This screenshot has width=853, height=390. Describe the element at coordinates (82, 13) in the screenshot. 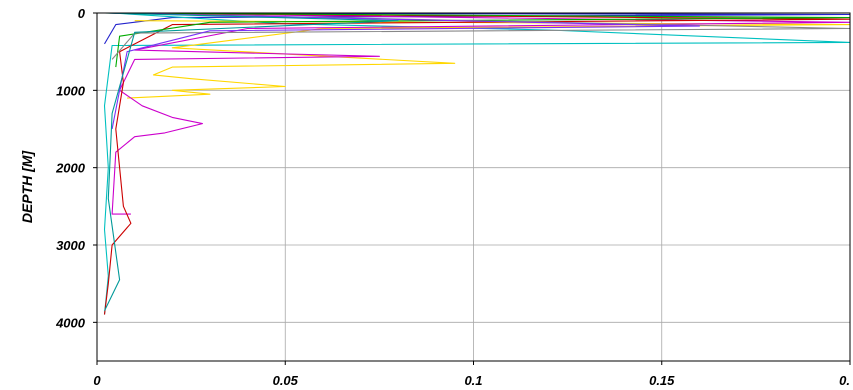

I see `y-tick-label: 0` at that location.